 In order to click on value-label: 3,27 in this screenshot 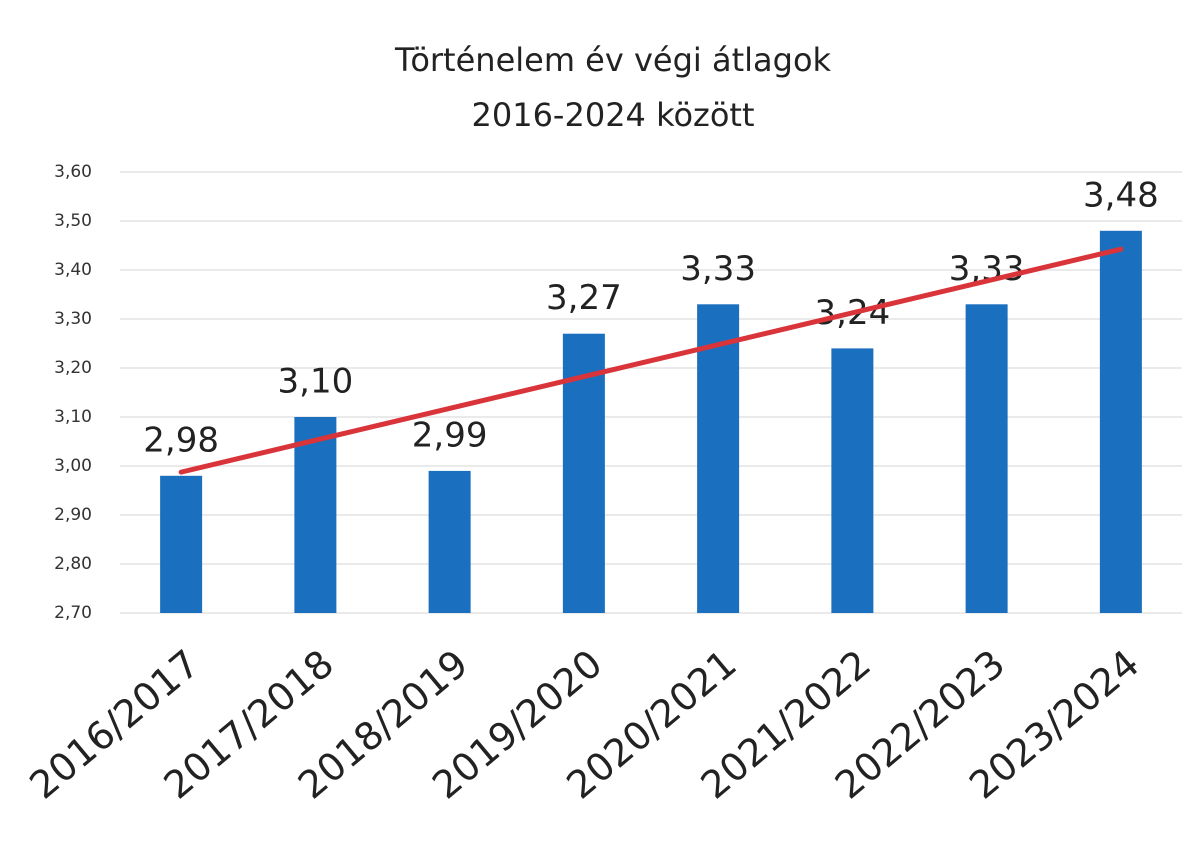, I will do `click(584, 298)`.